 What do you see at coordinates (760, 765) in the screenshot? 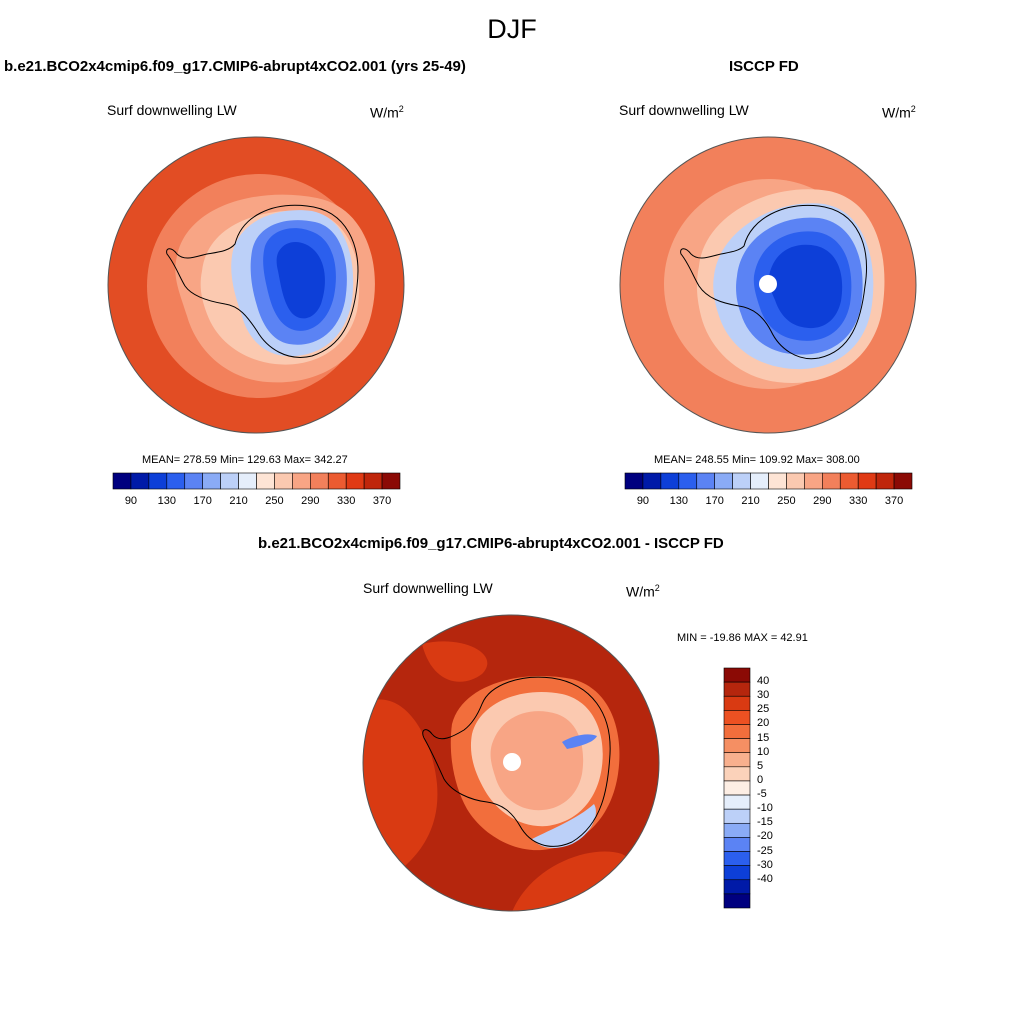
I see `colorbar-tick-label: 5` at bounding box center [760, 765].